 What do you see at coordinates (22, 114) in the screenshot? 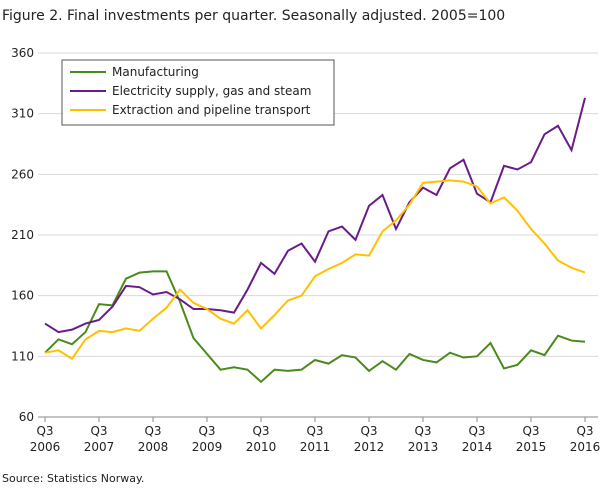
I see `y-tick-label: 310` at bounding box center [22, 114].